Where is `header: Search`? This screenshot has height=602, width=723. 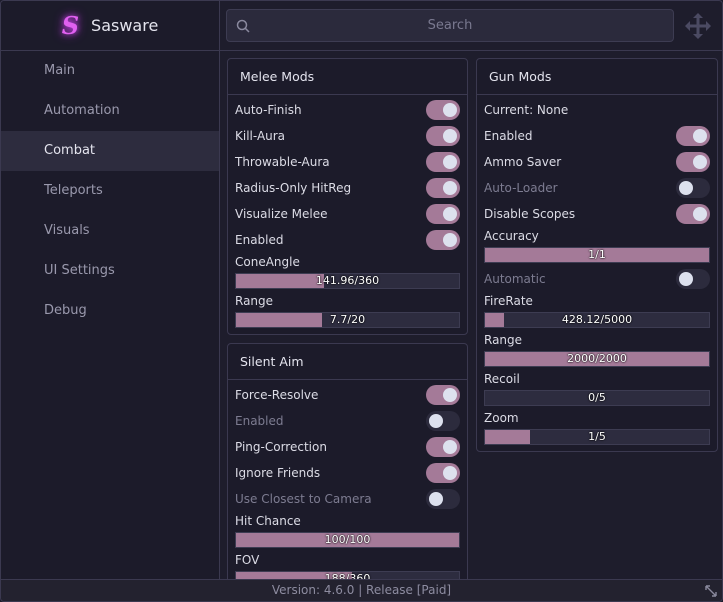
header: Search is located at coordinates (471, 26).